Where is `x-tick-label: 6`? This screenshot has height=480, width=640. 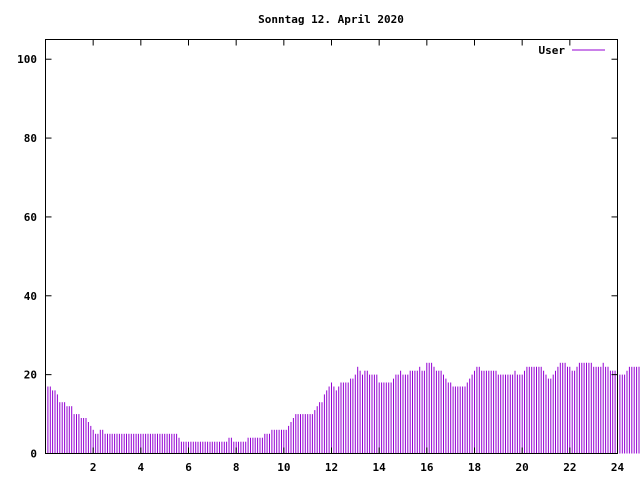 x-tick-label: 6 is located at coordinates (188, 467).